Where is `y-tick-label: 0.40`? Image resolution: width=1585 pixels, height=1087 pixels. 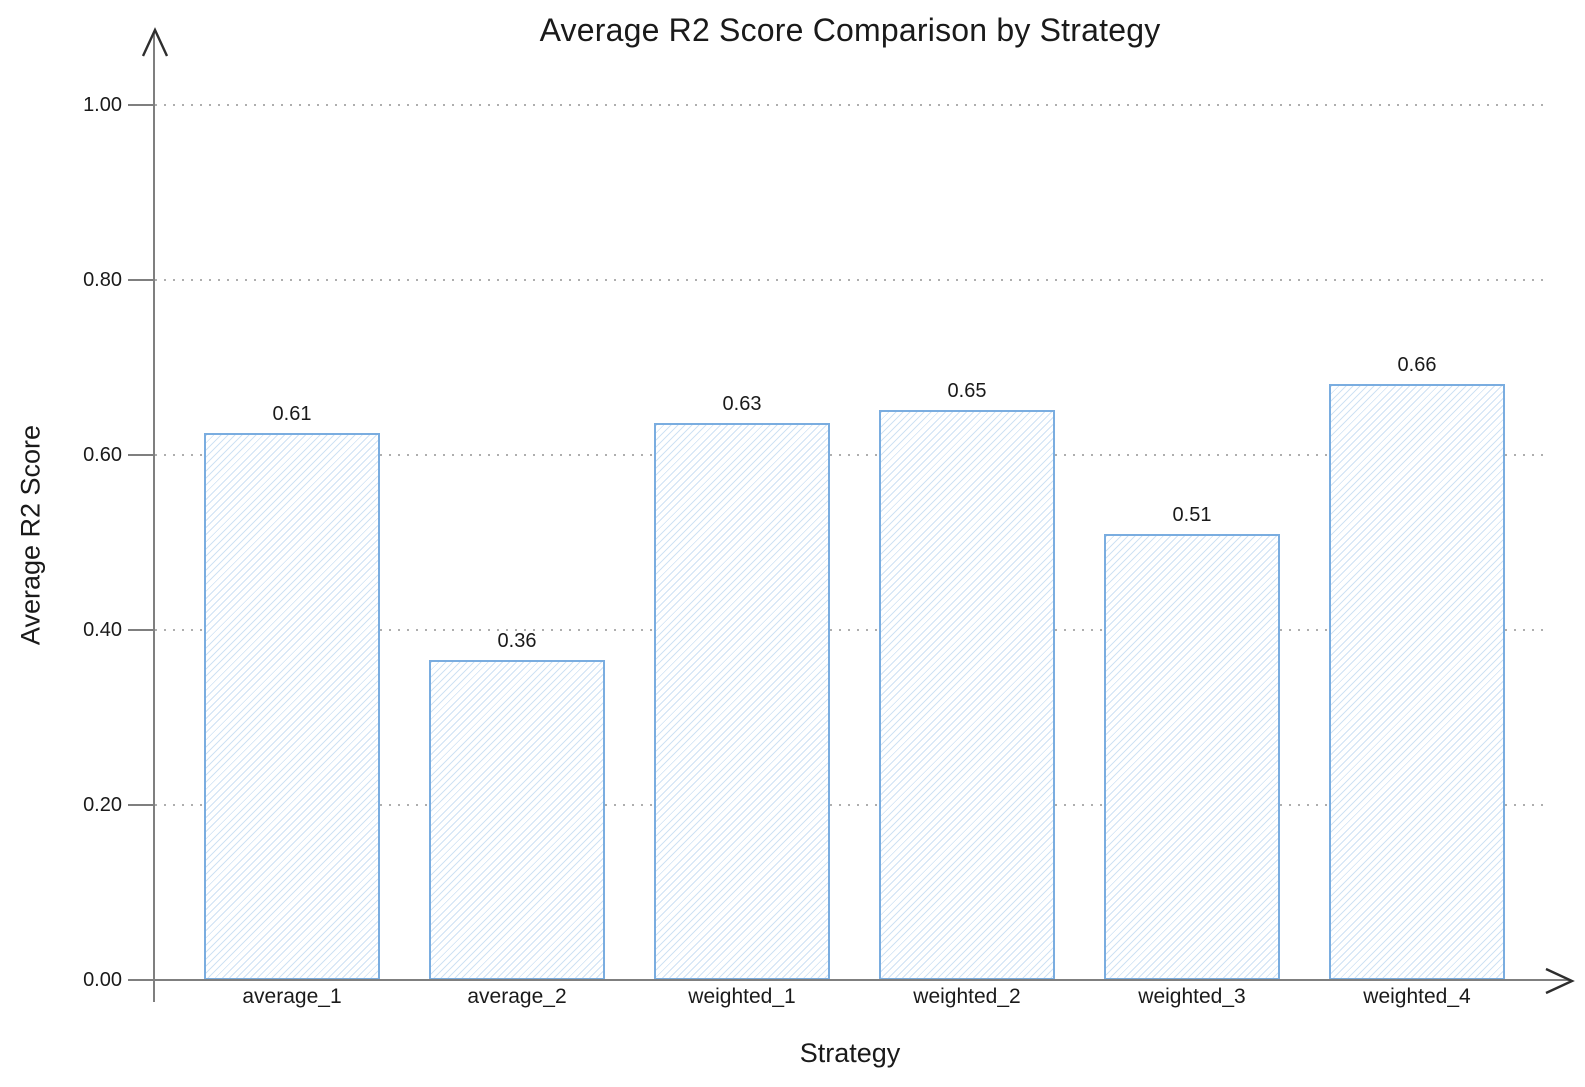 y-tick-label: 0.40 is located at coordinates (102, 630).